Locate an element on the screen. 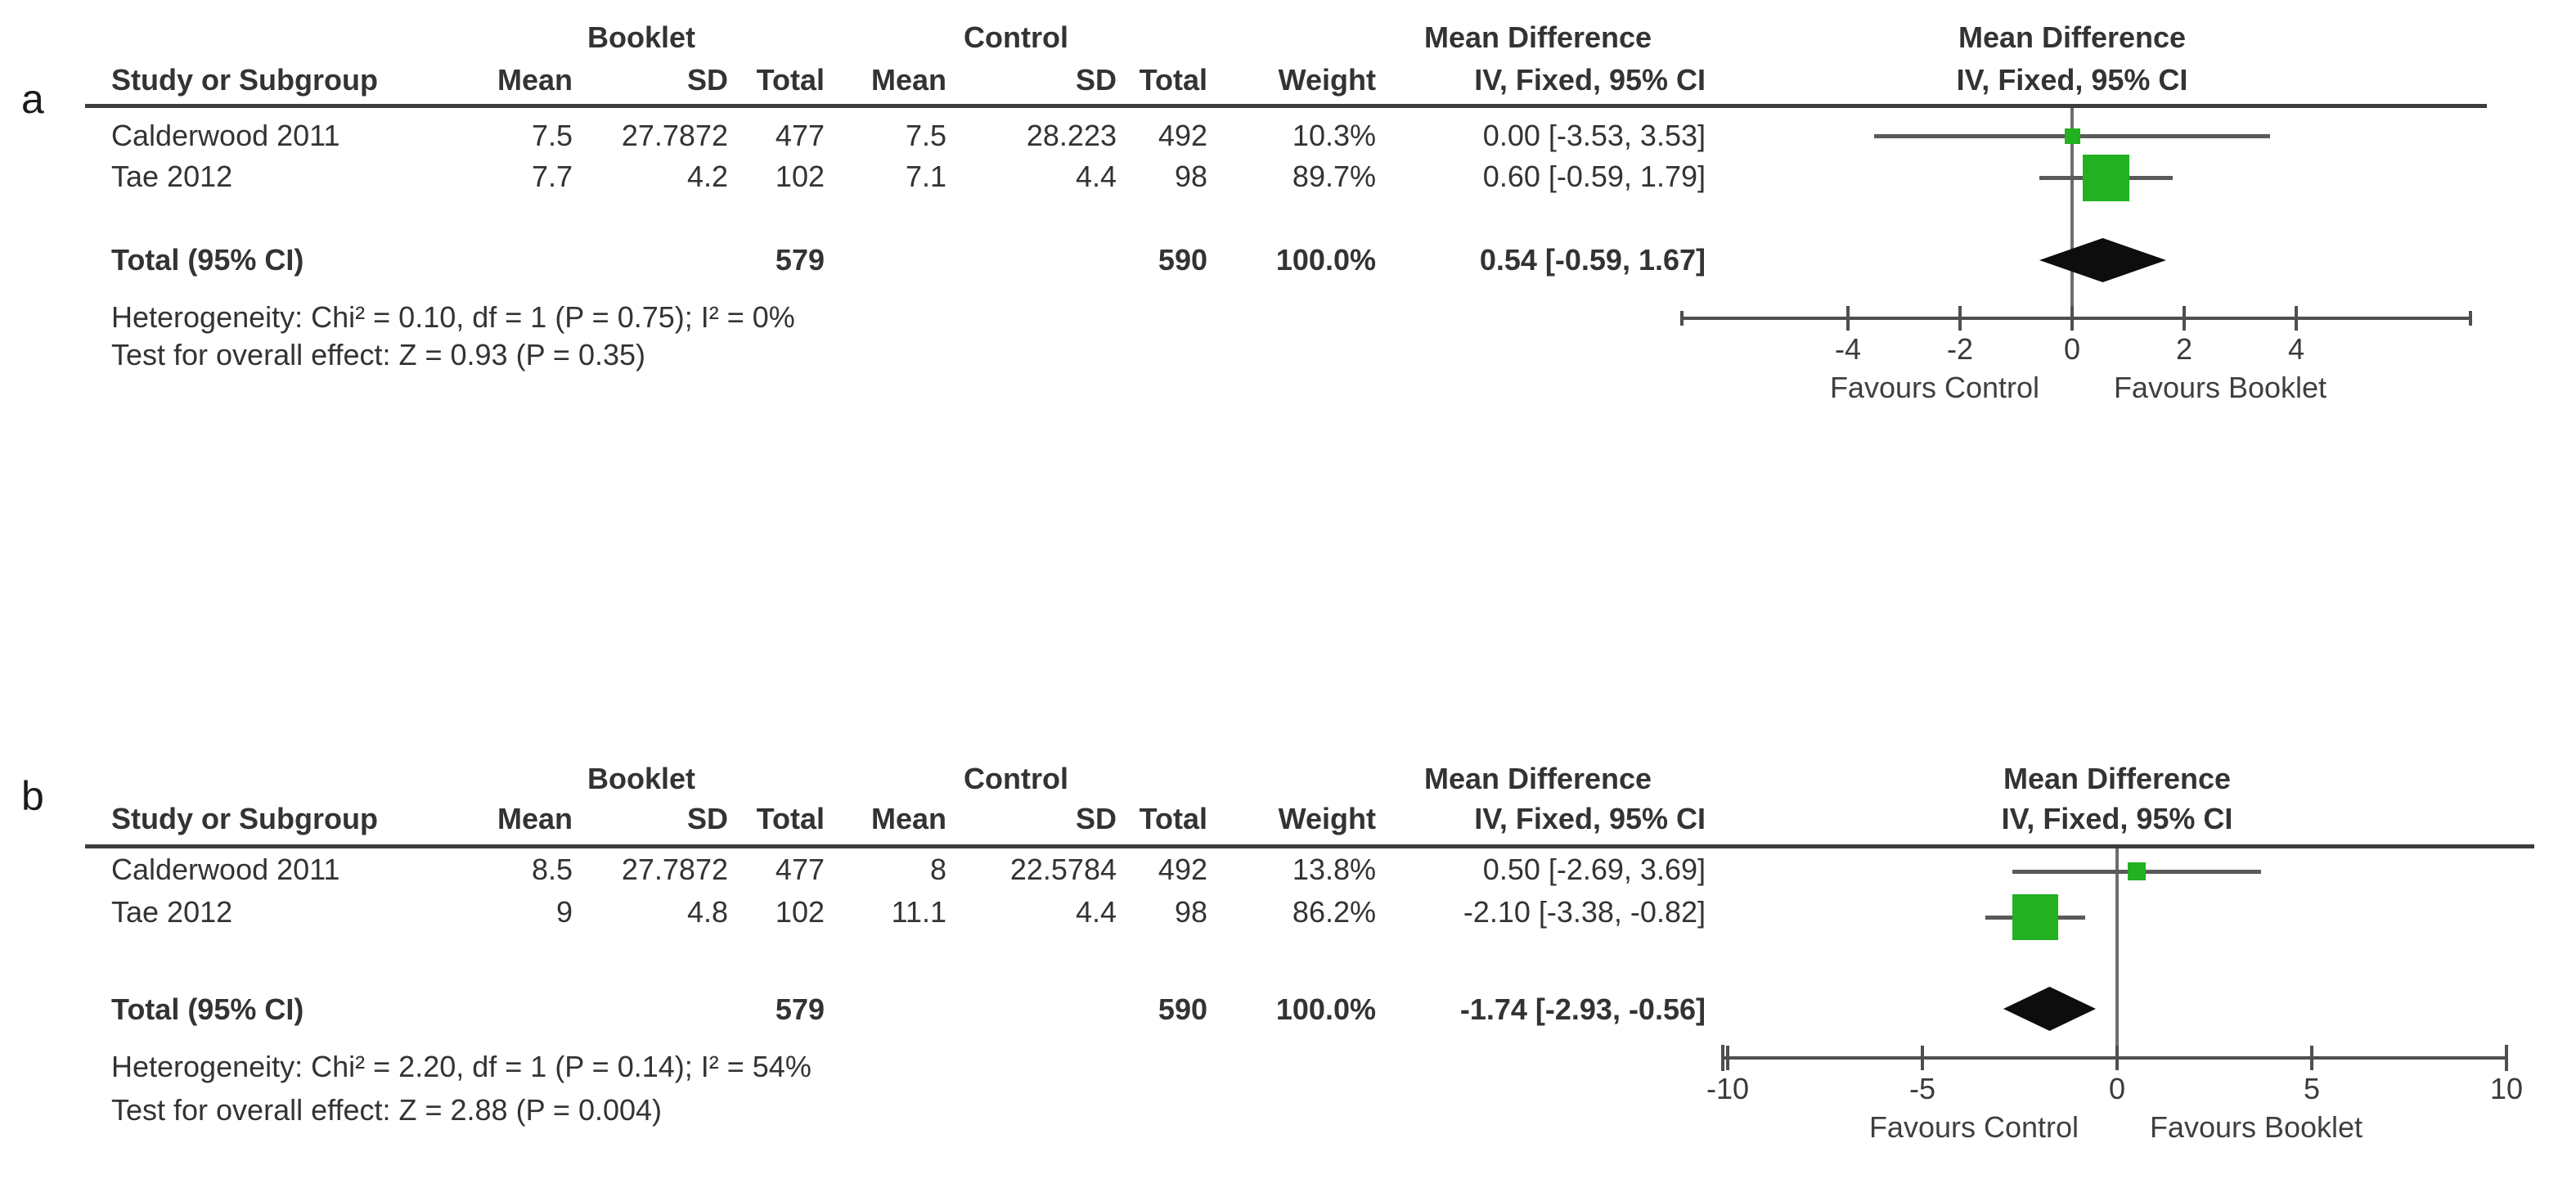 This screenshot has height=1179, width=2576. total-booklet-sum: 579 is located at coordinates (800, 260).